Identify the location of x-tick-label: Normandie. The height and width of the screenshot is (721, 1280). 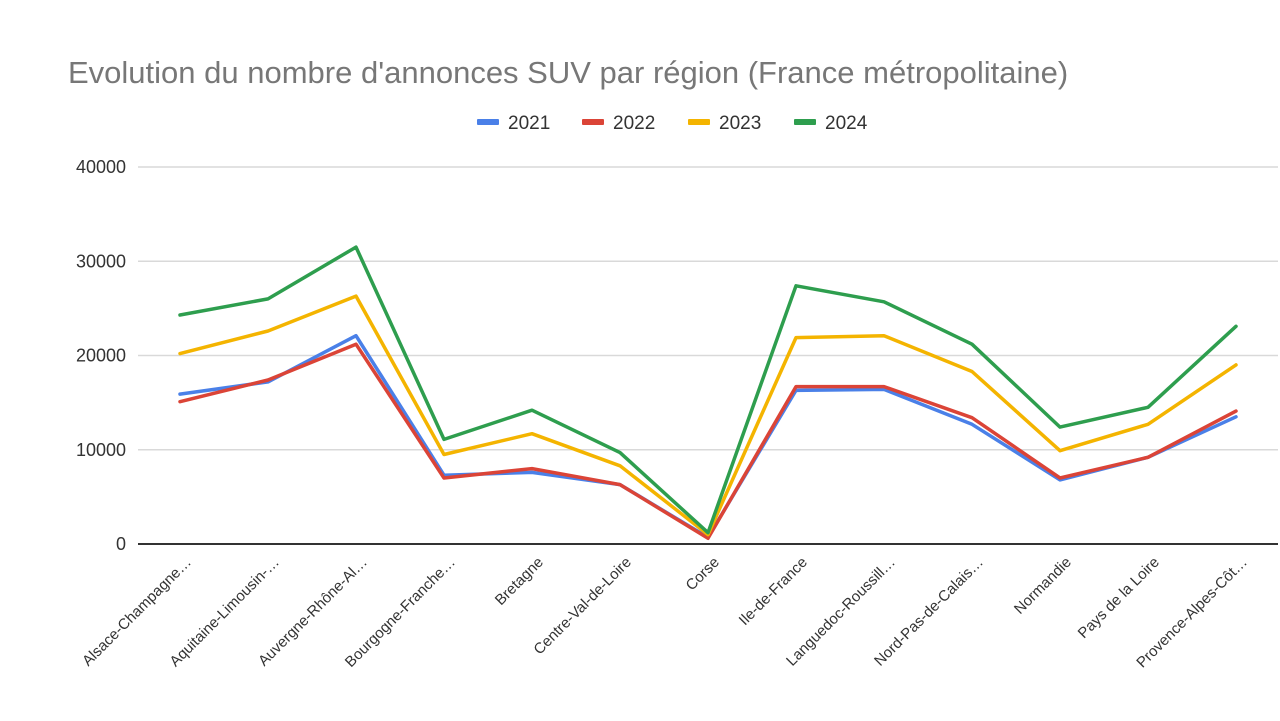
(1043, 586).